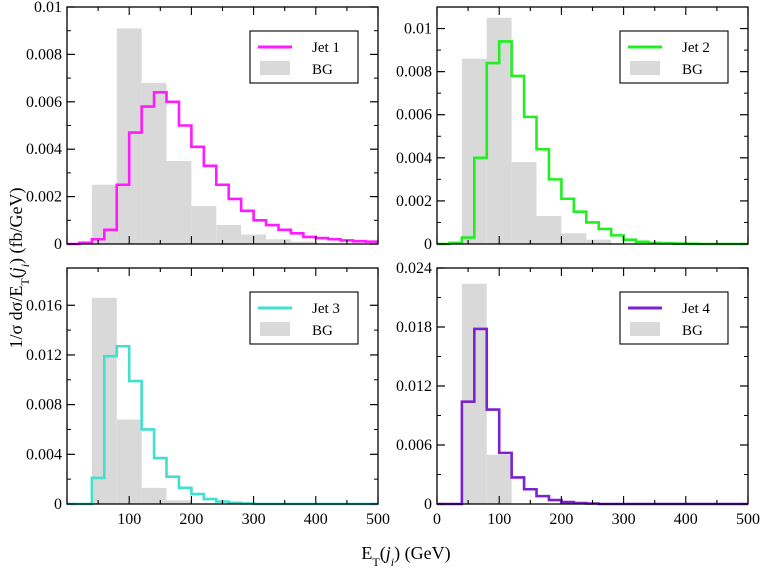  I want to click on x-tick-label: 0, so click(437, 519).